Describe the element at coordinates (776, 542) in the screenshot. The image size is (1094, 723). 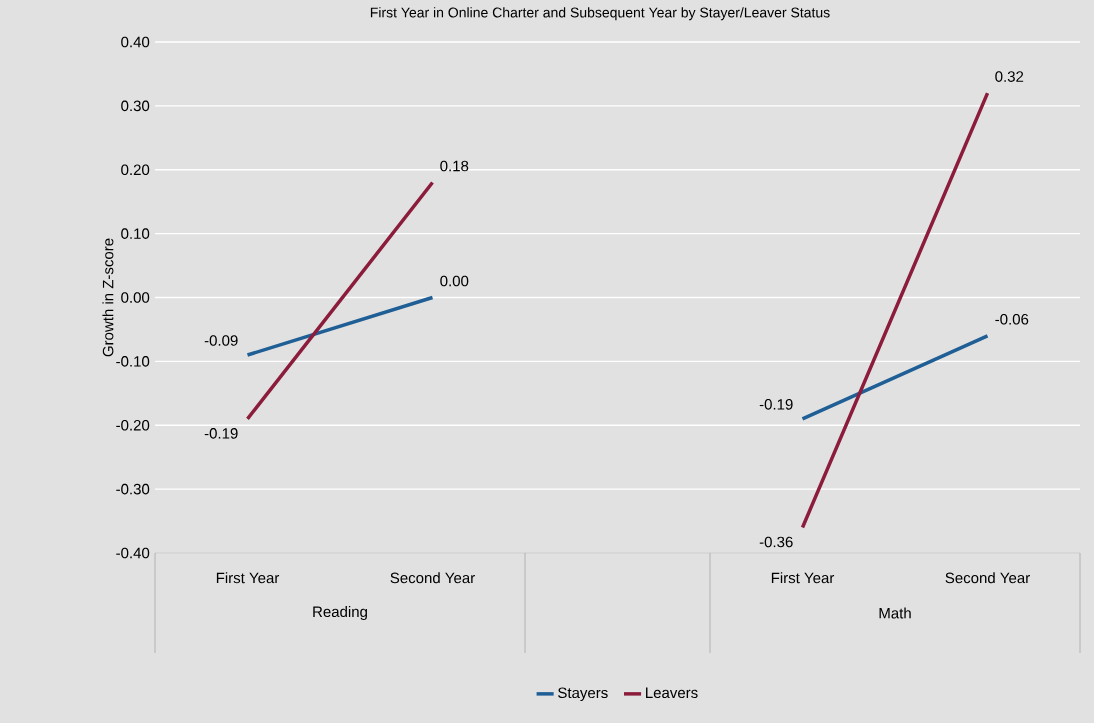
I see `data-label: -0.36` at that location.